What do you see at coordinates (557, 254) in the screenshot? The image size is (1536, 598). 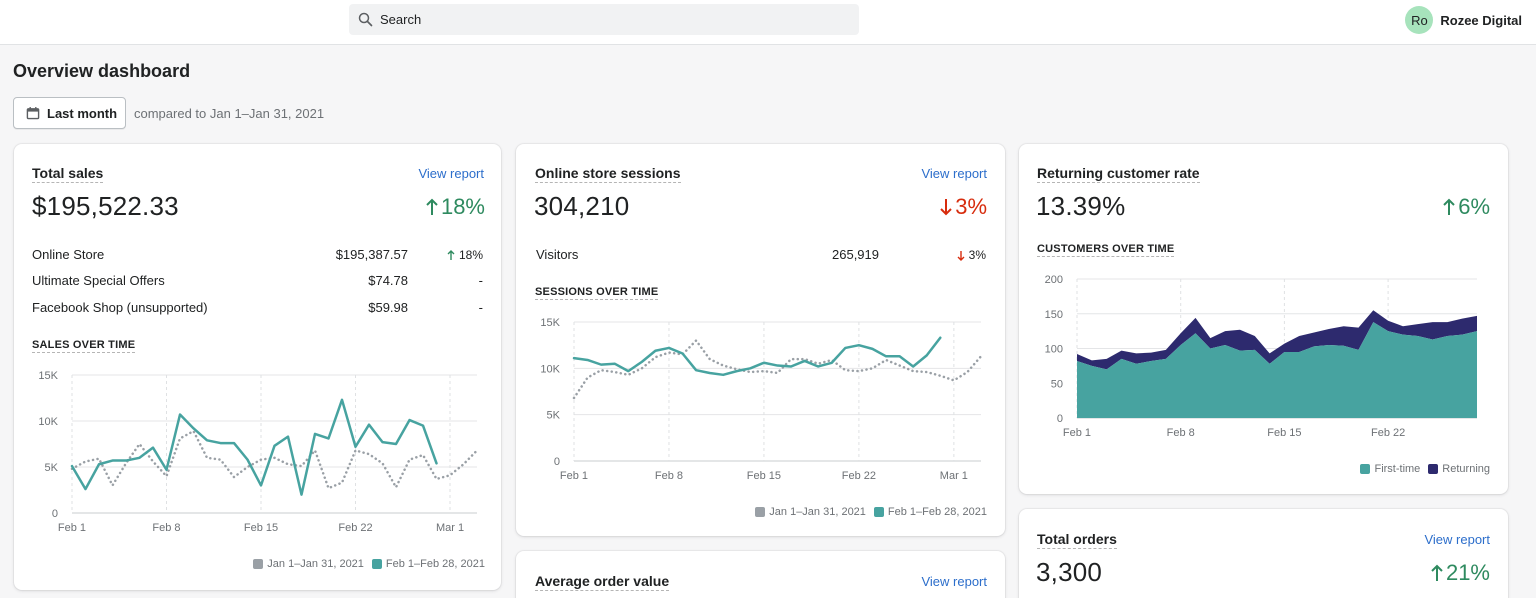 I see `breakdown-label: Visitors` at bounding box center [557, 254].